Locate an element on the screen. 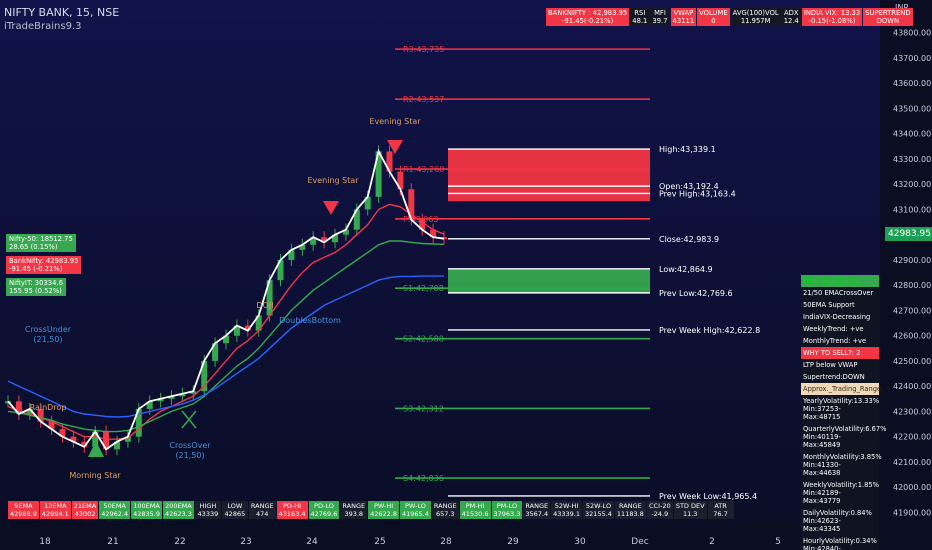  indicator-label: 50EMA is located at coordinates (114, 506).